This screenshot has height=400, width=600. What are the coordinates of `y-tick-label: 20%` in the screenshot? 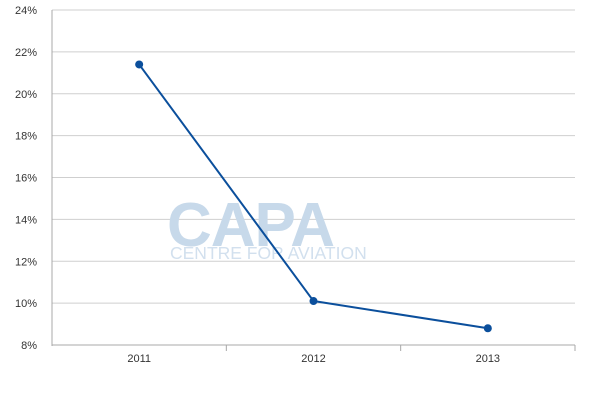 It's located at (26, 95).